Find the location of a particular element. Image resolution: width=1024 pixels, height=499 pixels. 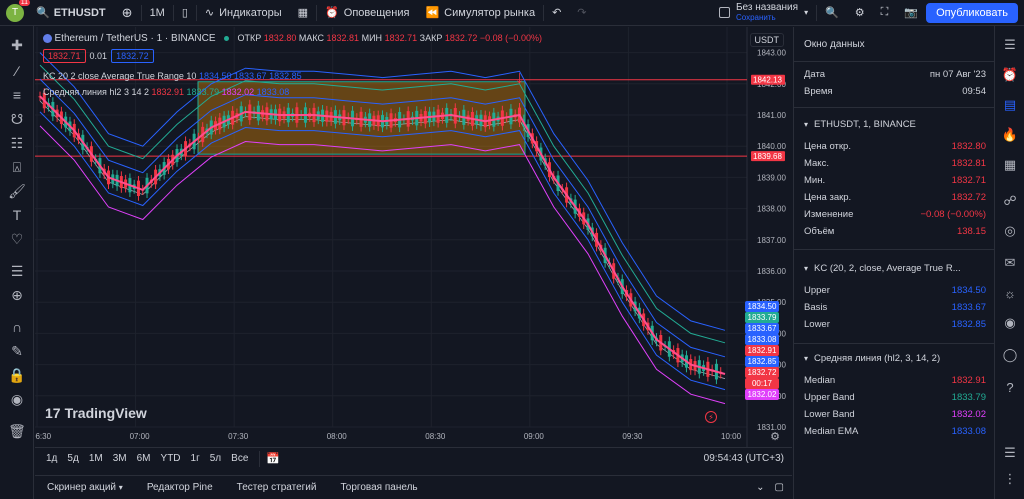

publish-button: Опубликовать is located at coordinates (972, 12).